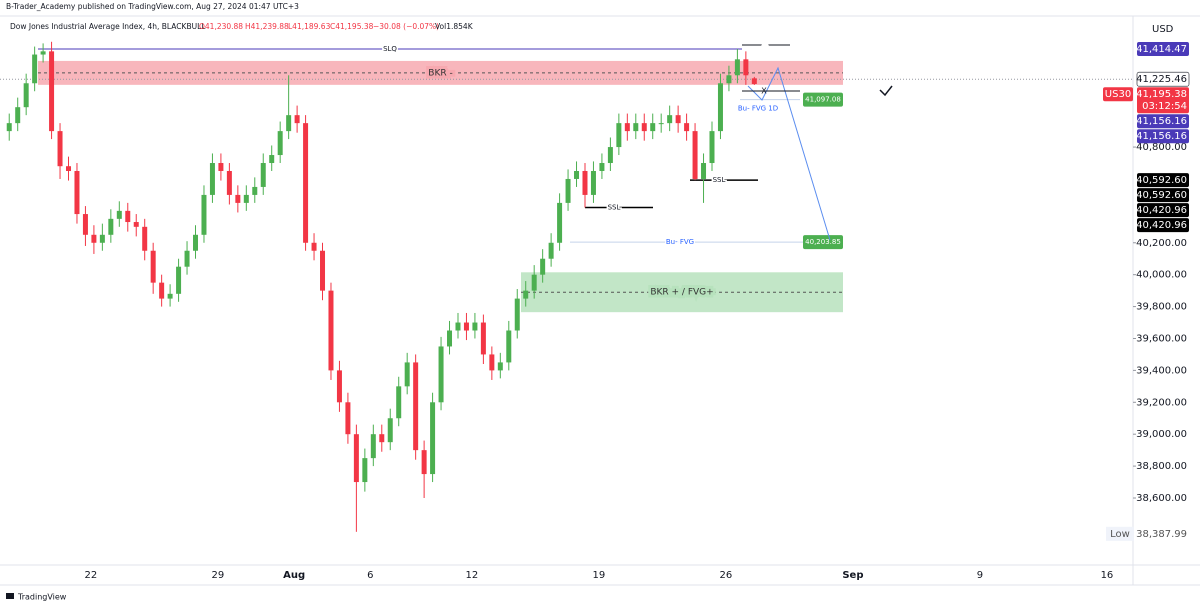 The width and height of the screenshot is (1200, 608). What do you see at coordinates (91, 575) in the screenshot?
I see `x-tick-label: 22` at bounding box center [91, 575].